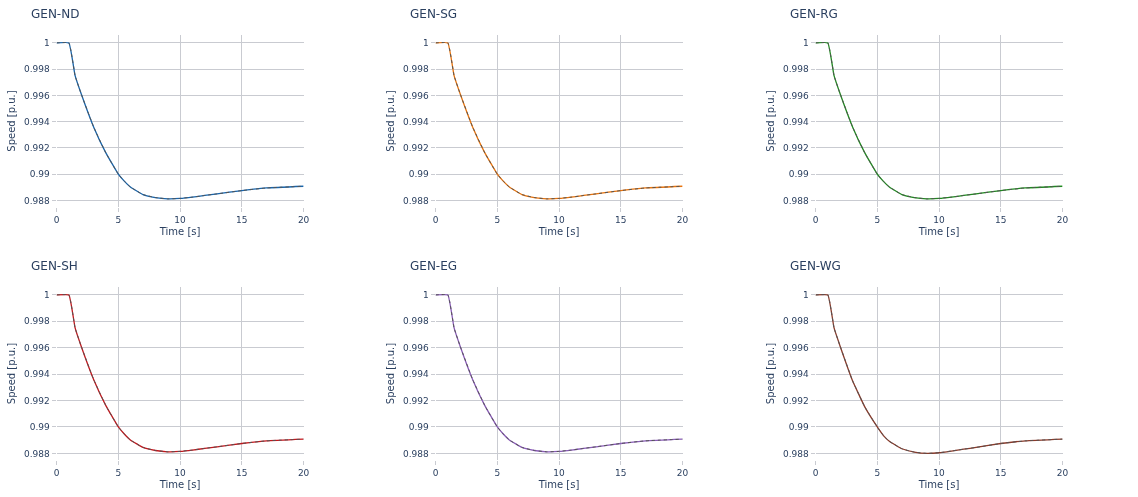 This screenshot has height=497, width=1138. What do you see at coordinates (434, 14) in the screenshot?
I see `chart-title: GEN-SG` at bounding box center [434, 14].